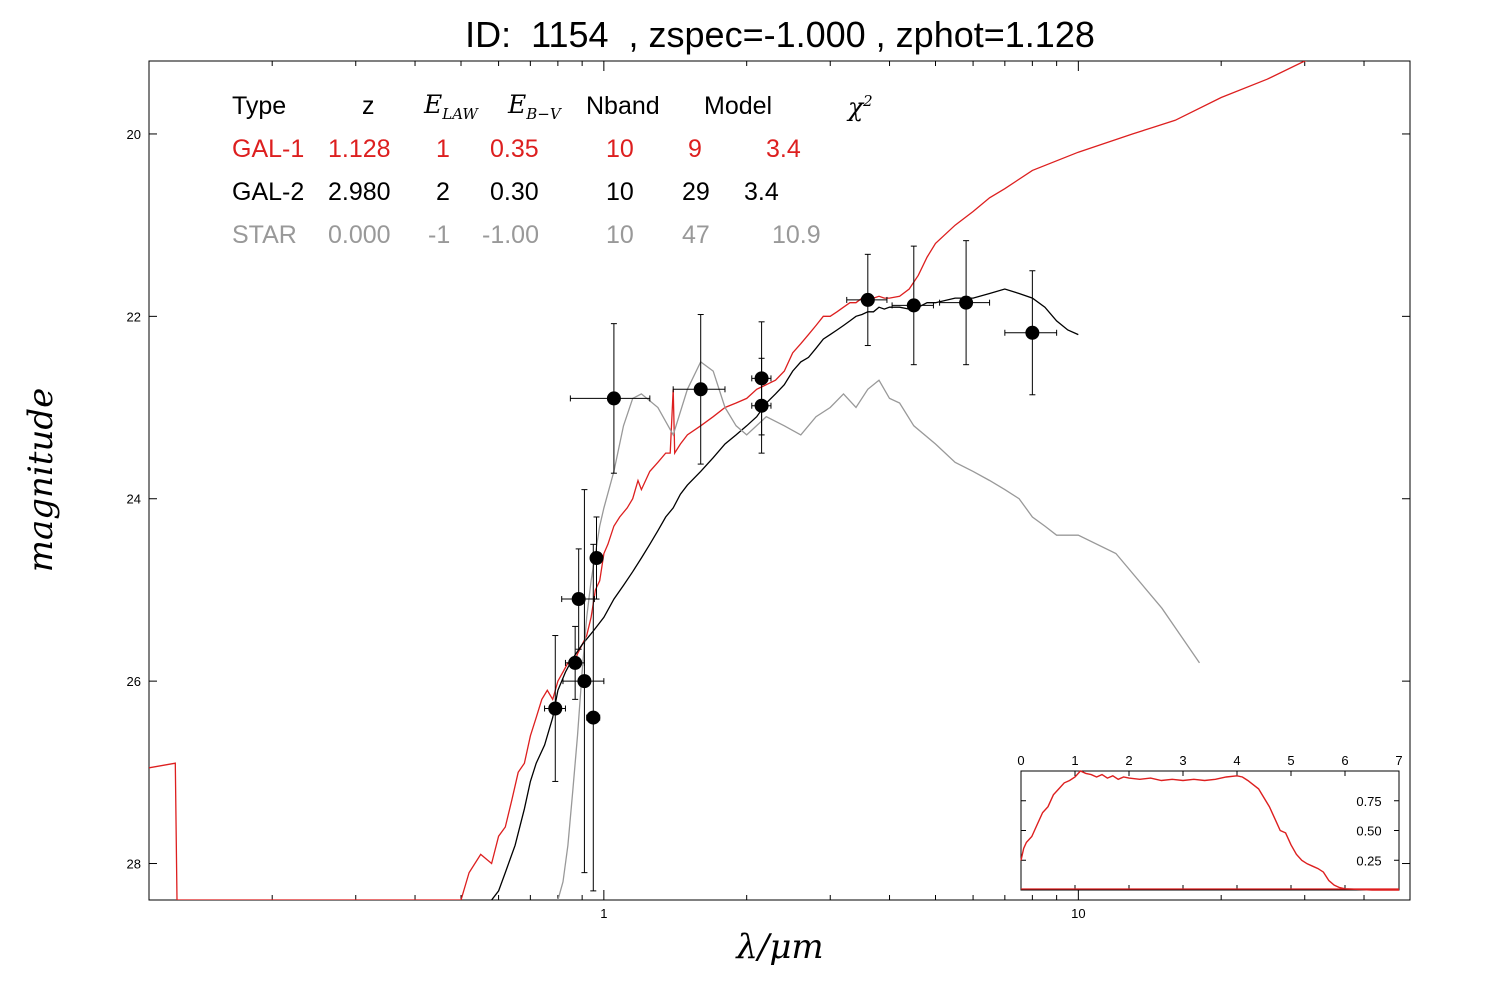 Image resolution: width=1500 pixels, height=1000 pixels. I want to click on star-ebv: -1.00, so click(510, 235).